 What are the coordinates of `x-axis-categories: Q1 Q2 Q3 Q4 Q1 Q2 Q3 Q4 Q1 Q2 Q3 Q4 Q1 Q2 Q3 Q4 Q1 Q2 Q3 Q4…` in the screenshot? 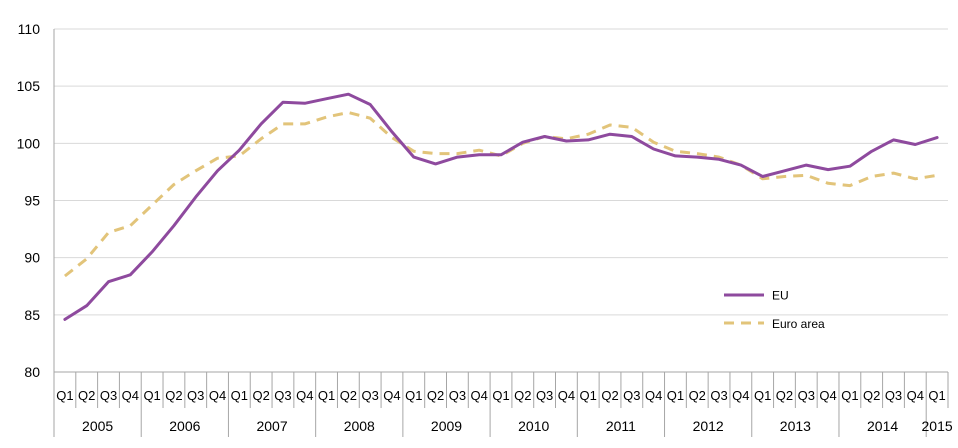 It's located at (504, 411).